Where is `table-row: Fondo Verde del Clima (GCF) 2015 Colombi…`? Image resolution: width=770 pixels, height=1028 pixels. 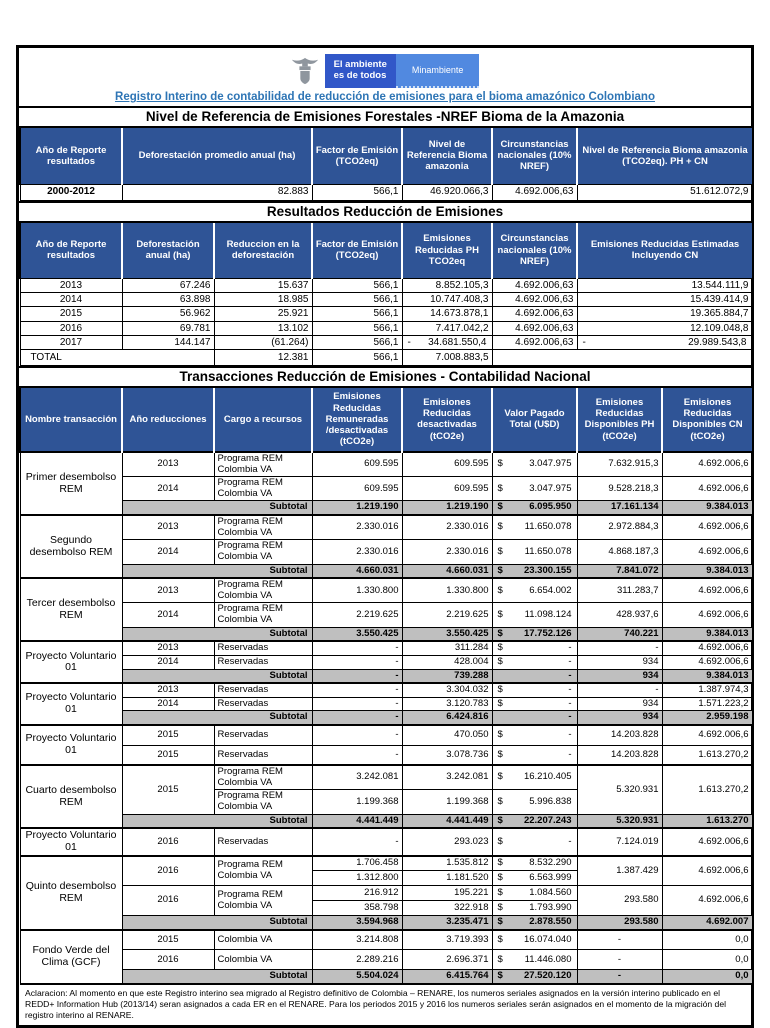
table-row: Fondo Verde del Clima (GCF) 2015 Colombi… is located at coordinates (386, 956).